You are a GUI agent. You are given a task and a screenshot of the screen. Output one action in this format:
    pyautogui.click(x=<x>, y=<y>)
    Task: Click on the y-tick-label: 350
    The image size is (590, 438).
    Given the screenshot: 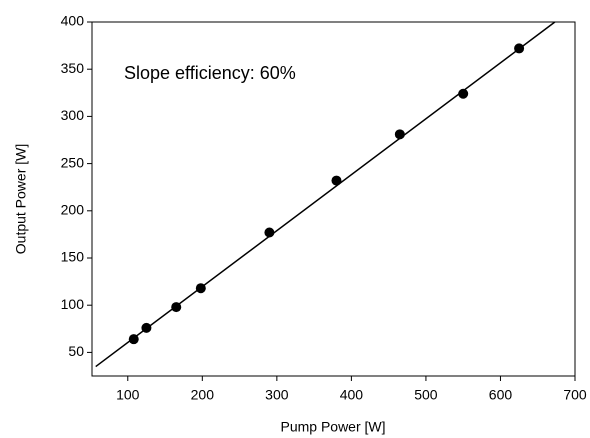 What is the action you would take?
    pyautogui.click(x=73, y=68)
    